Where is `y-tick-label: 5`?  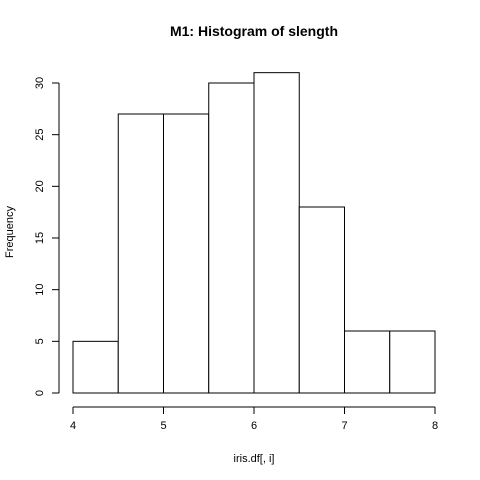
y-tick-label: 5 is located at coordinates (40, 341).